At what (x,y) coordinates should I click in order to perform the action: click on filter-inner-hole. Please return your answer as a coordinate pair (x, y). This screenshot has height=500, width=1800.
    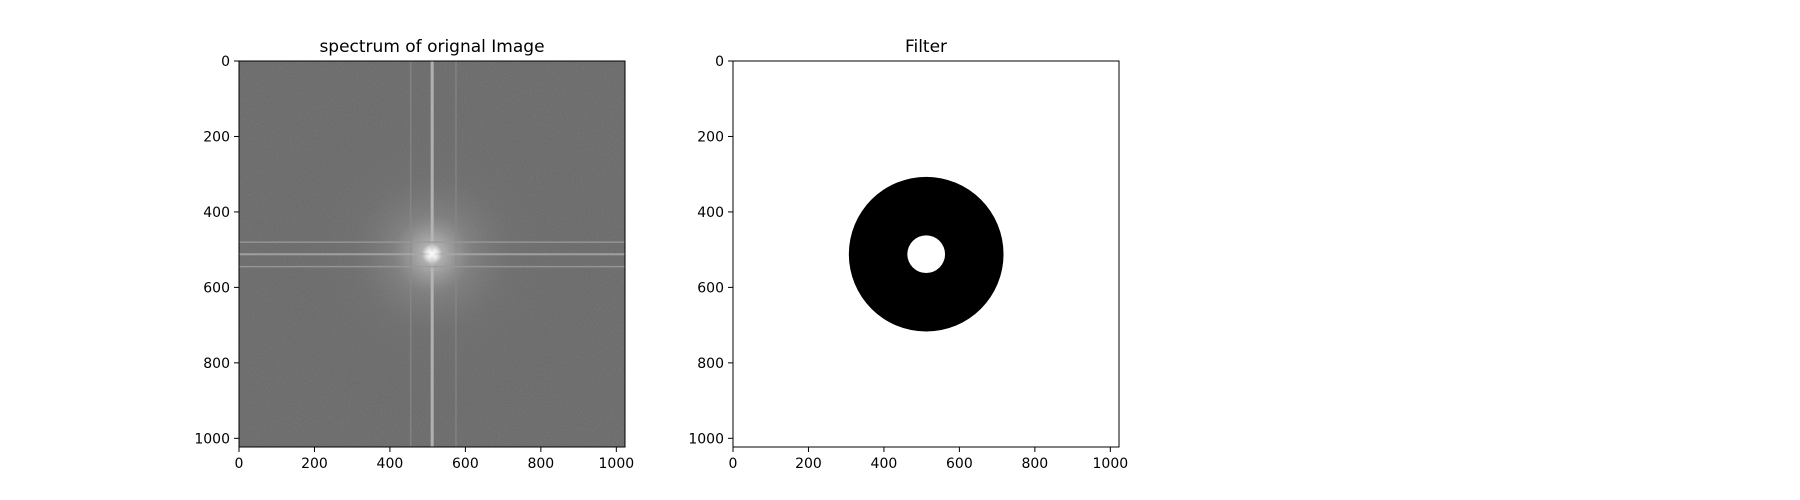
    Looking at the image, I should click on (926, 254).